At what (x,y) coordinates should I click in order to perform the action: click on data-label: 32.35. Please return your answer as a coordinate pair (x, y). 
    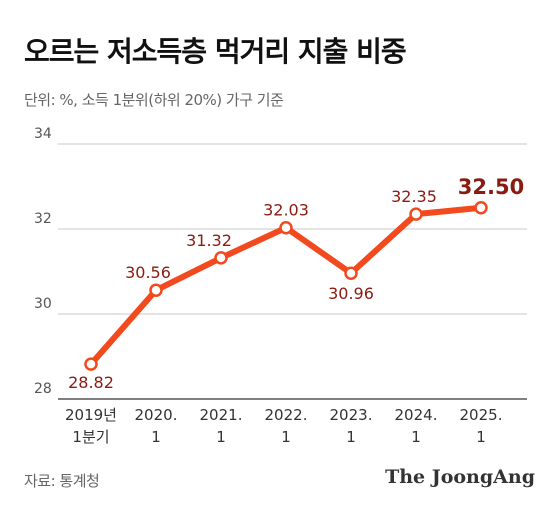
    Looking at the image, I should click on (414, 196).